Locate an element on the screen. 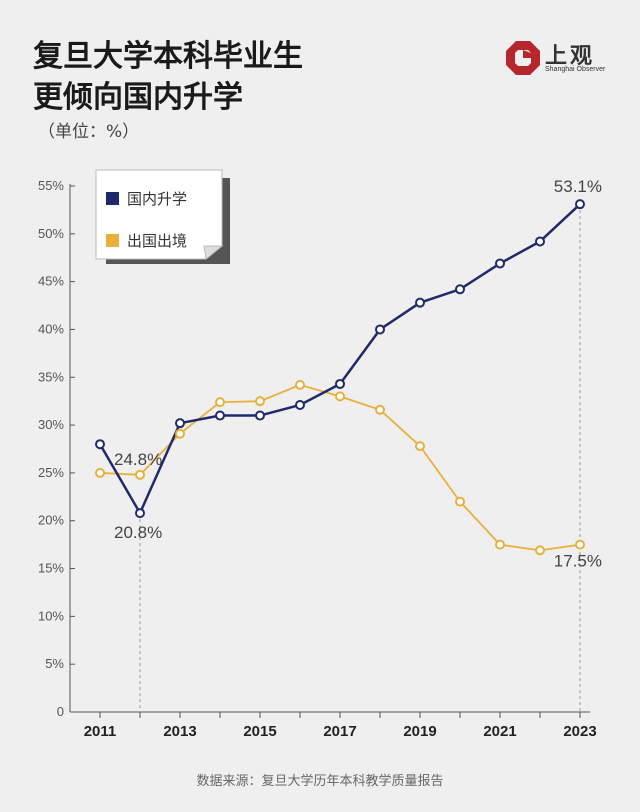  title-line-1: 复旦大学本科毕业生 is located at coordinates (168, 56).